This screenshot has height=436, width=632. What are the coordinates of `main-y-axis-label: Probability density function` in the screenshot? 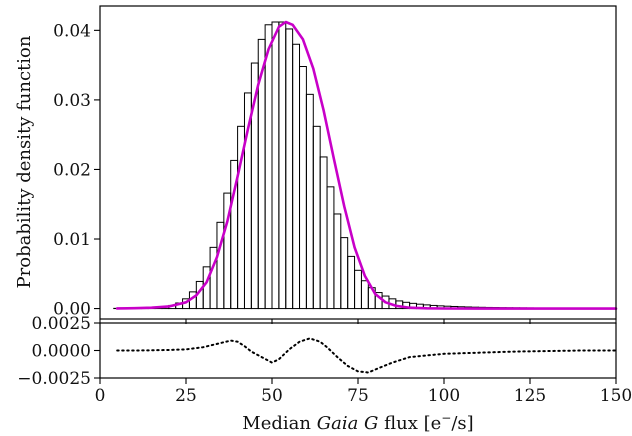 It's located at (24, 161).